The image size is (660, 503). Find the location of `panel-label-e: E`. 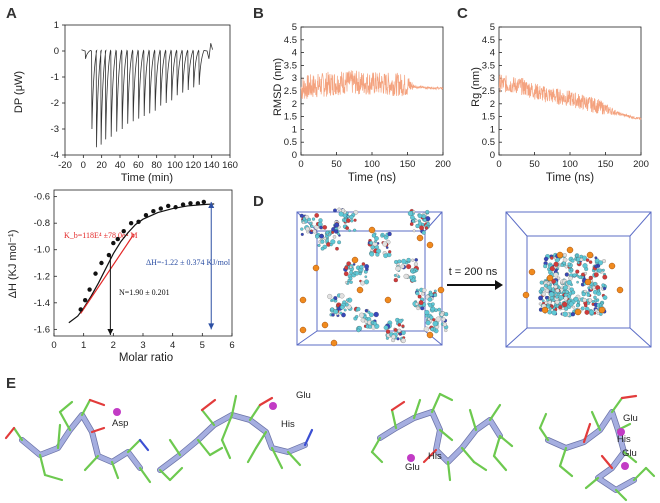

panel-label-e: E is located at coordinates (11, 383).